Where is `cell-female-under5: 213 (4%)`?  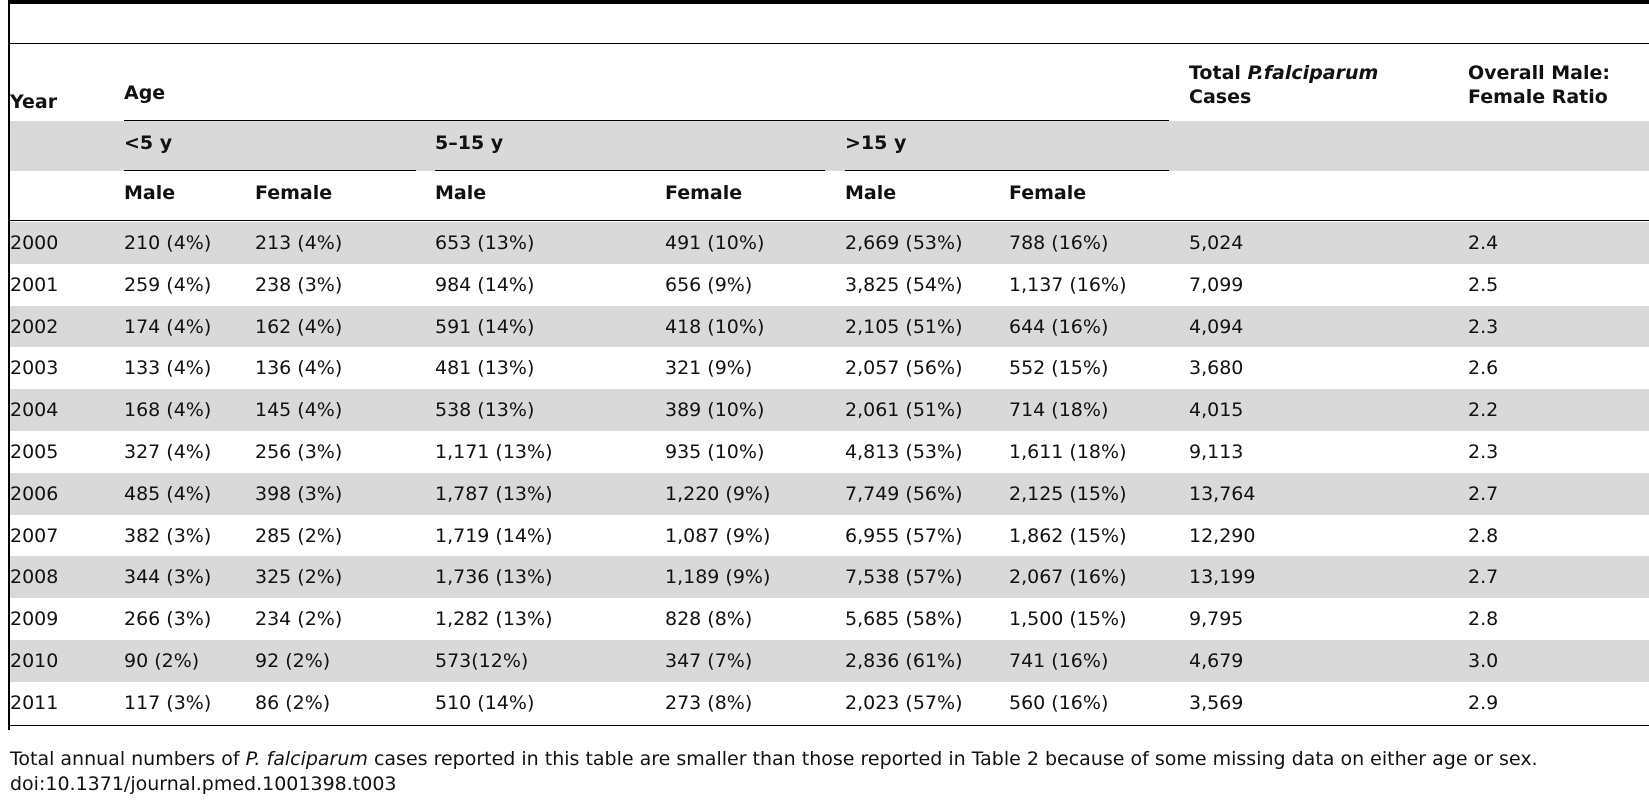
cell-female-under5: 213 (4%) is located at coordinates (299, 243).